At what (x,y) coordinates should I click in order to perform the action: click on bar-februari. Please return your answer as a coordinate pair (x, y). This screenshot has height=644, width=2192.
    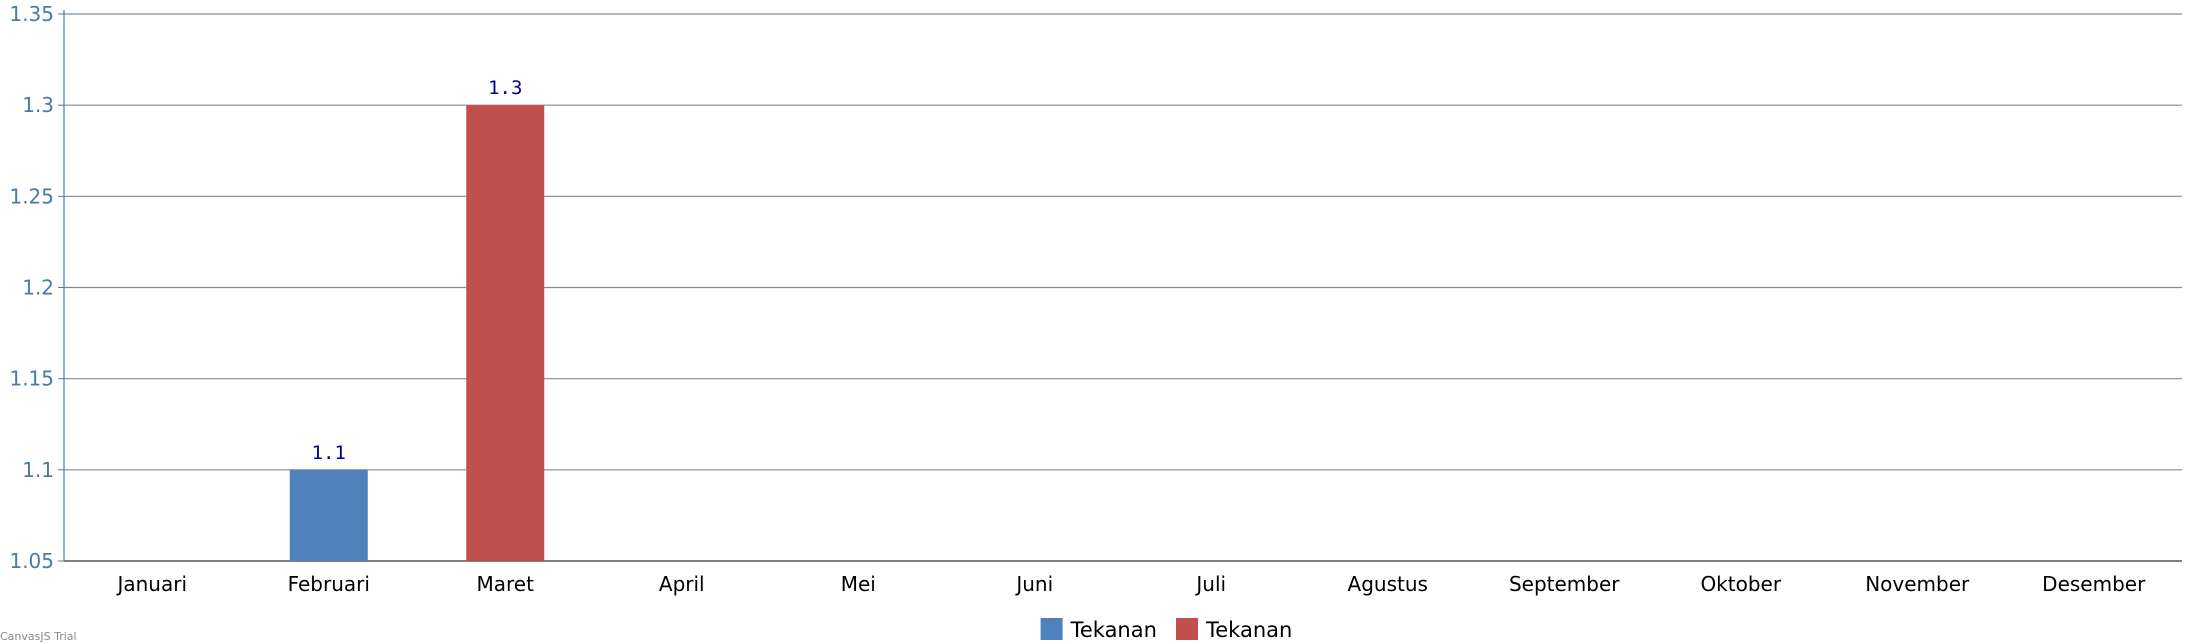
    Looking at the image, I should click on (328, 515).